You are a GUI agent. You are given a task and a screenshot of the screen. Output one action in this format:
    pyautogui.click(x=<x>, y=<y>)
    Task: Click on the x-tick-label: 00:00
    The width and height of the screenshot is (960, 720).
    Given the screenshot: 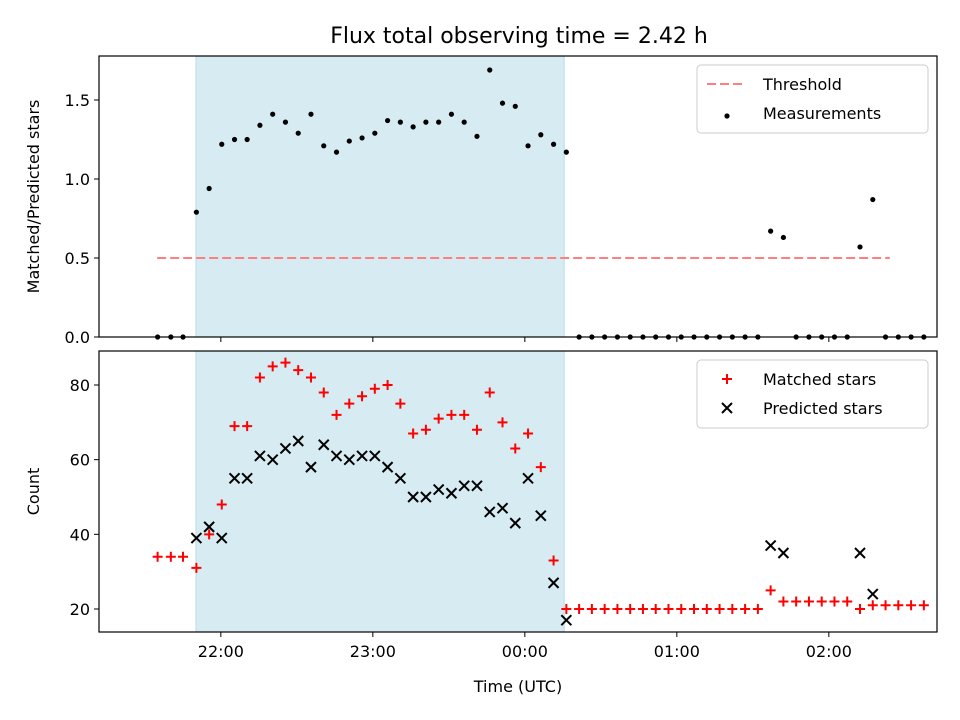 What is the action you would take?
    pyautogui.click(x=525, y=651)
    